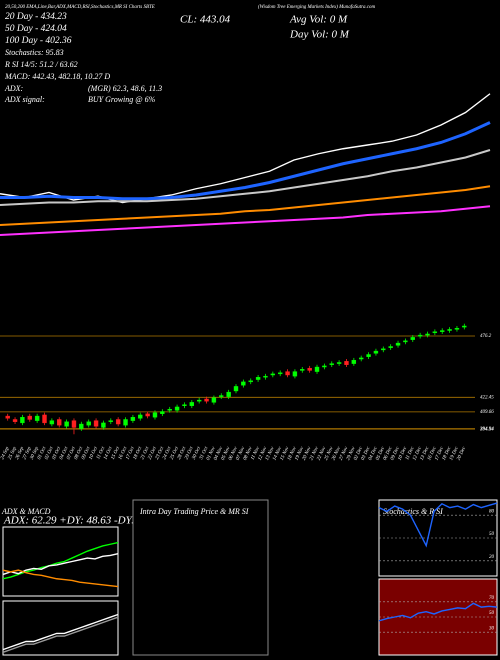 Image resolution: width=500 pixels, height=660 pixels. Describe the element at coordinates (24, 99) in the screenshot. I see `annotation: ADX signal:` at that location.